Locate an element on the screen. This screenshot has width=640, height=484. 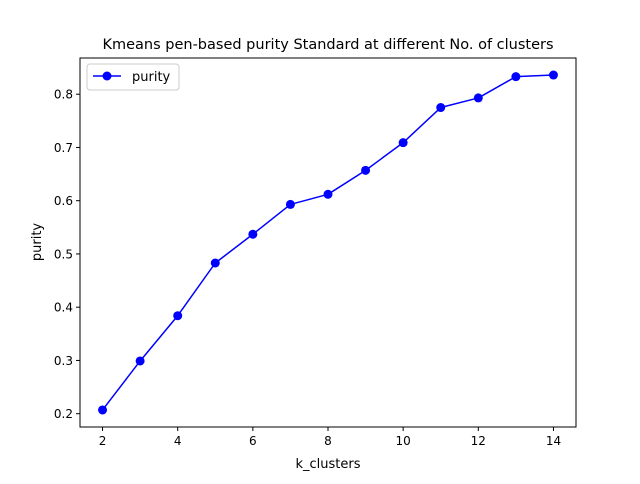
y-tick-label: 0.6 is located at coordinates (63, 201).